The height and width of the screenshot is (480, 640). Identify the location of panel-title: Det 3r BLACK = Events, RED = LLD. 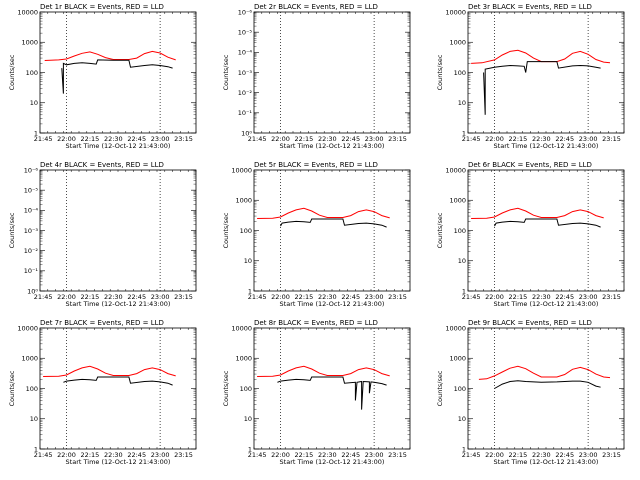
(530, 7).